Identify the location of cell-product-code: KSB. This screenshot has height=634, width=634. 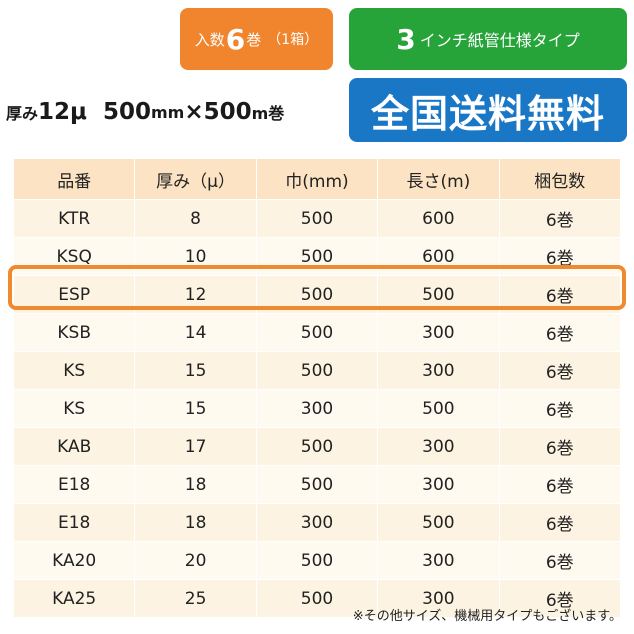
(74, 332).